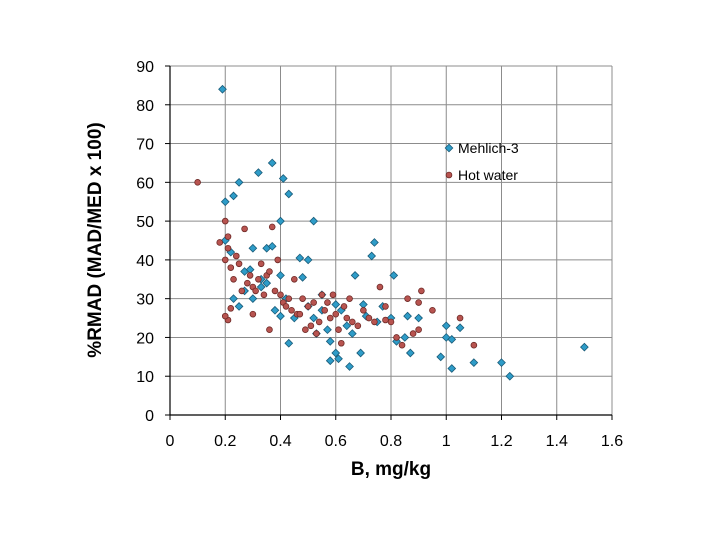 The width and height of the screenshot is (720, 540). Describe the element at coordinates (145, 67) in the screenshot. I see `y-tick-label: 90` at that location.